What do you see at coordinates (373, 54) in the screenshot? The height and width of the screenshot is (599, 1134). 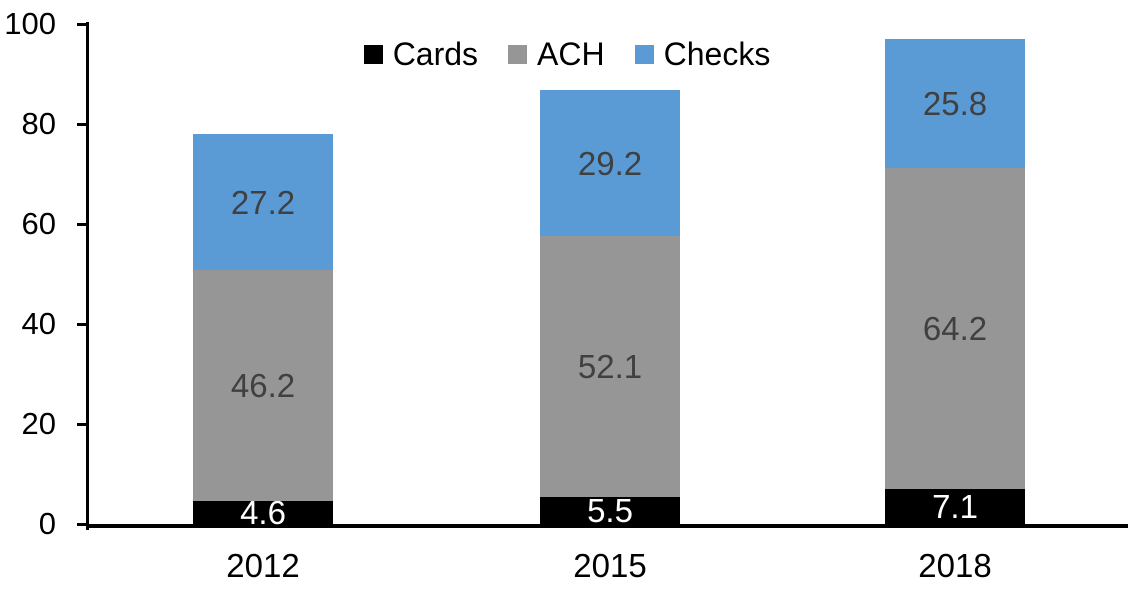 I see `legend-swatch-cards` at bounding box center [373, 54].